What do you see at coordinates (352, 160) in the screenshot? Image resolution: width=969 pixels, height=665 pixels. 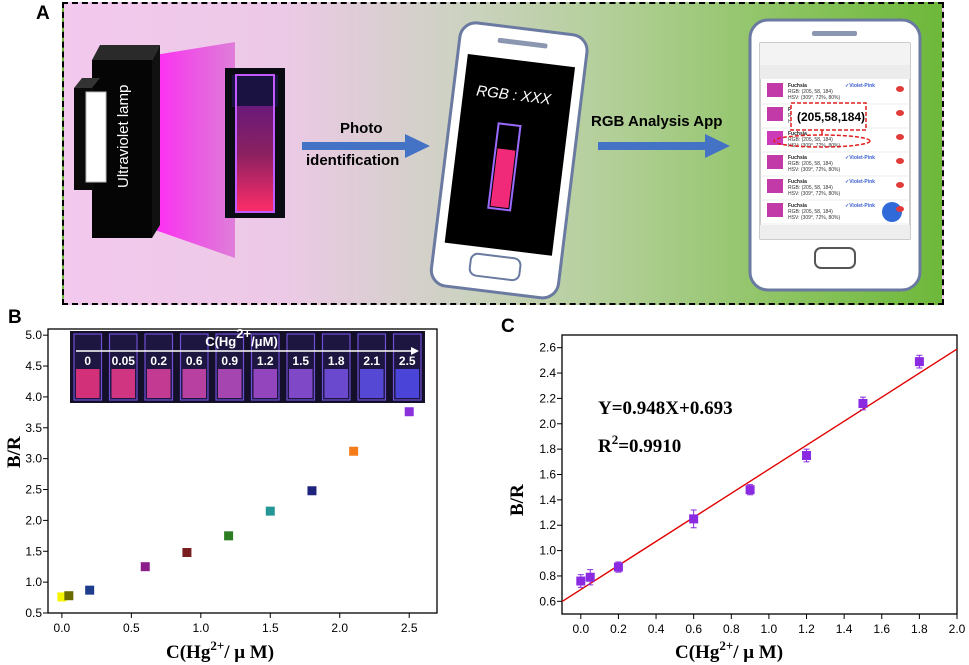 I see `arrow1-label-line2: identification` at bounding box center [352, 160].